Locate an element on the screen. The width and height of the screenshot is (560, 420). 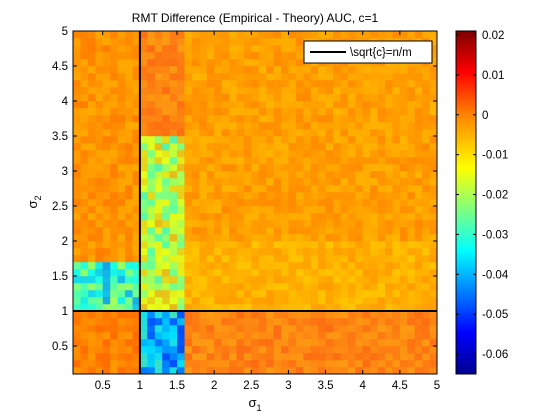
y-tick-label: 4.5 is located at coordinates (60, 67).